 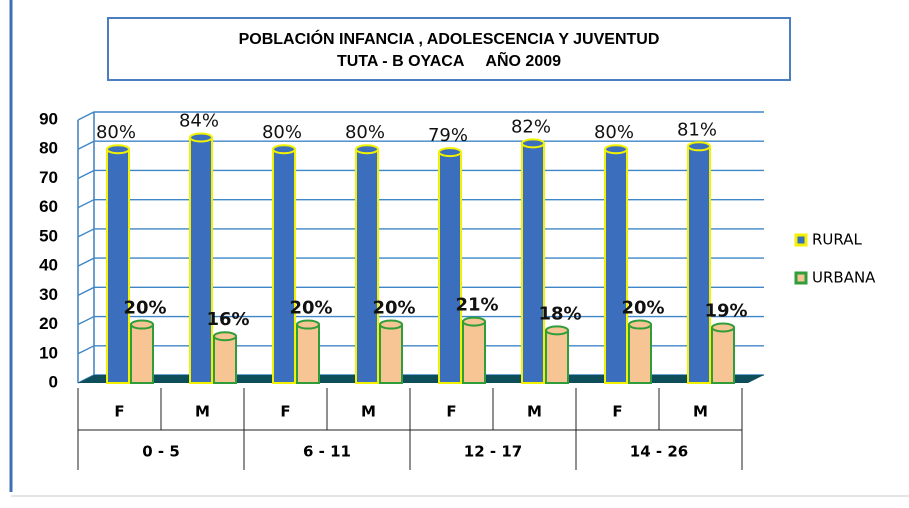 I want to click on floor, so click(x=421, y=379).